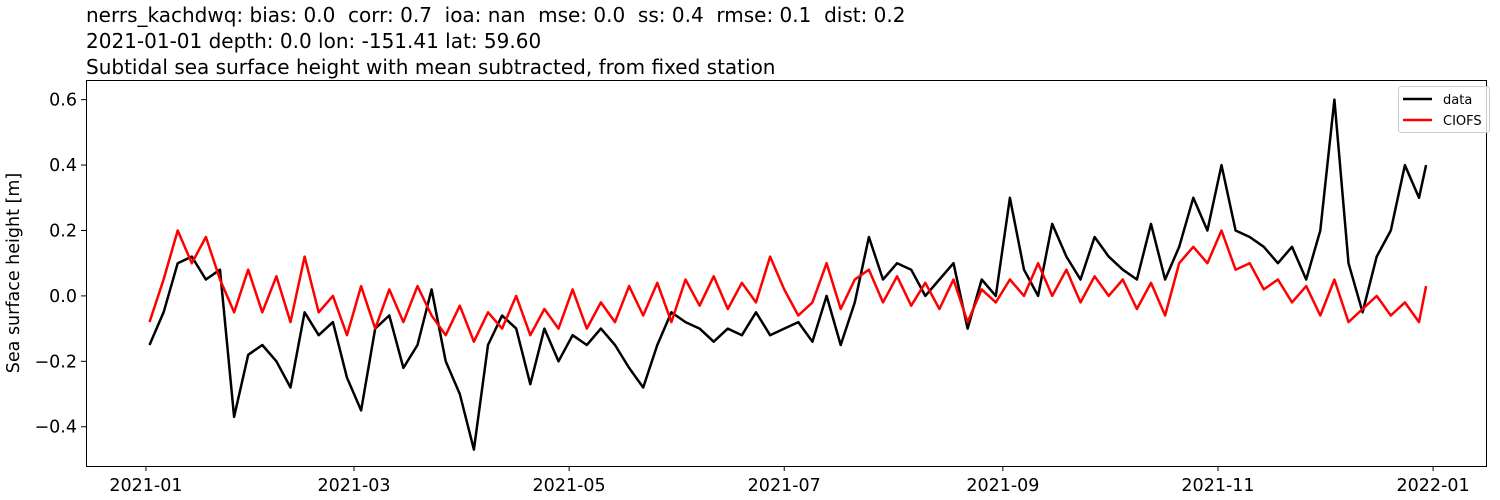 This screenshot has height=500, width=1500. I want to click on x-tick-label: 2022-01, so click(1433, 486).